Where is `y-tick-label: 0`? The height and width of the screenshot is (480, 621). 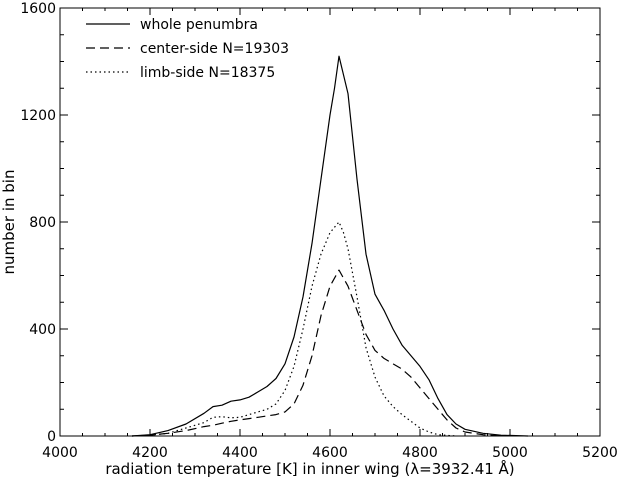
y-tick-label: 0 is located at coordinates (51, 437).